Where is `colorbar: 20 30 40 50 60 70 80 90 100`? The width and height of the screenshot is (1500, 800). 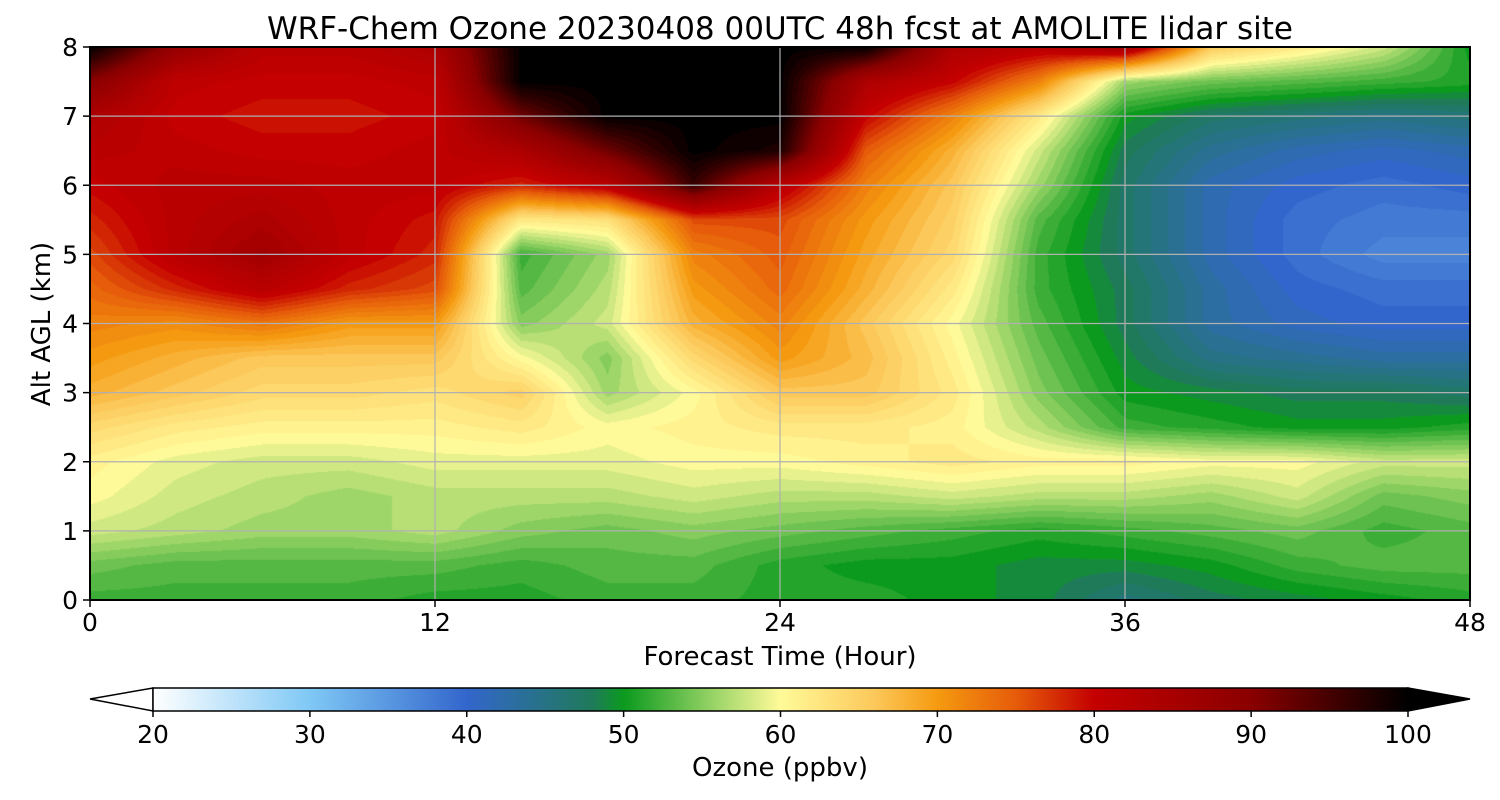 colorbar: 20 30 40 50 60 70 80 90 100 is located at coordinates (780, 718).